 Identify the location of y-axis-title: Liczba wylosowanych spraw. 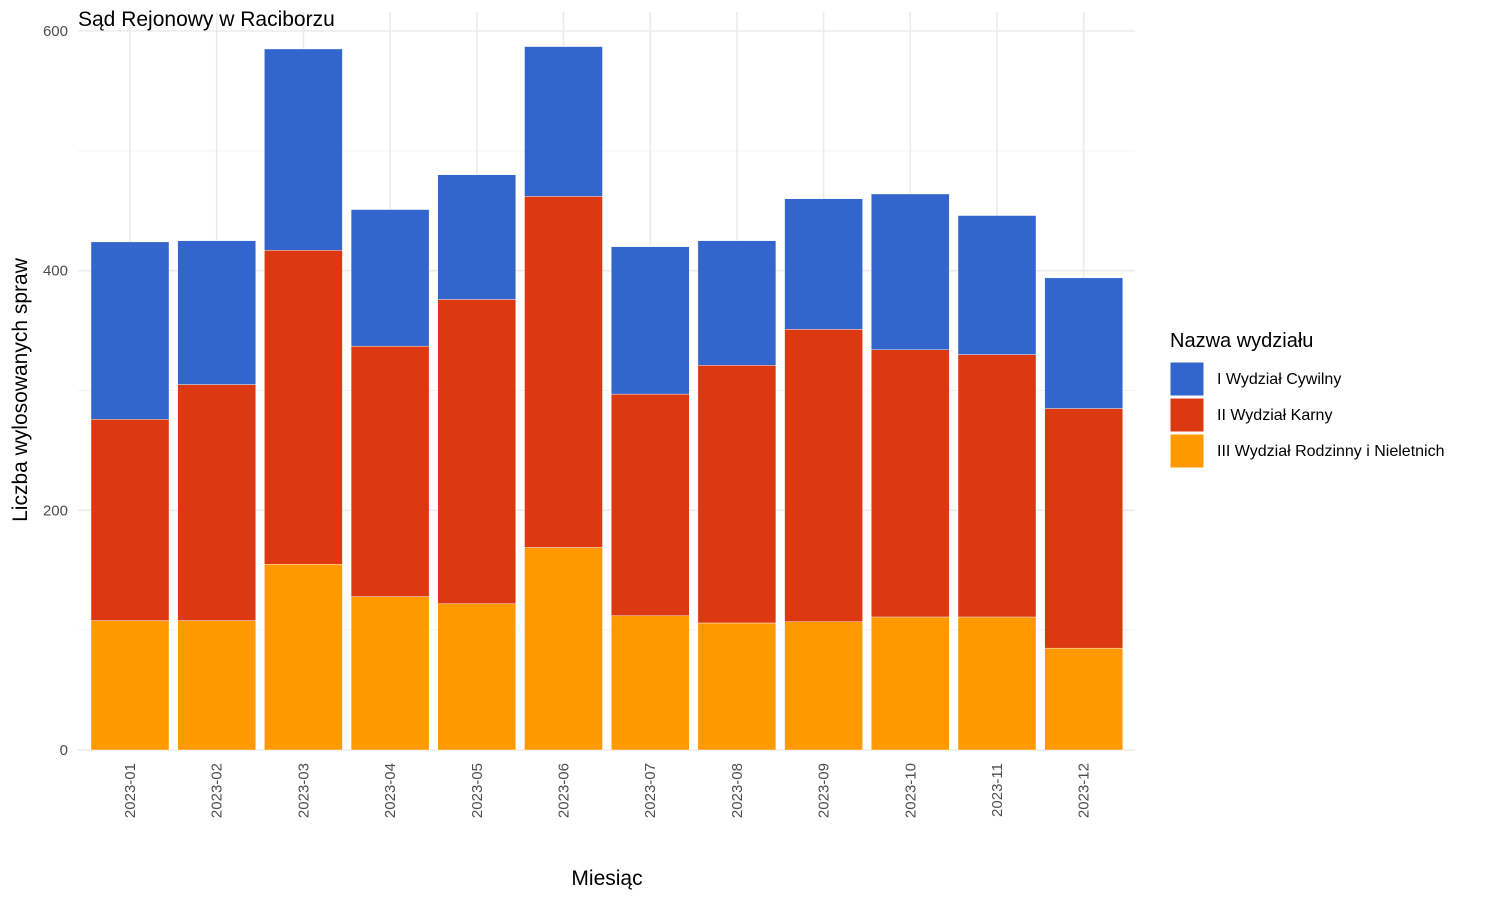
(20, 389).